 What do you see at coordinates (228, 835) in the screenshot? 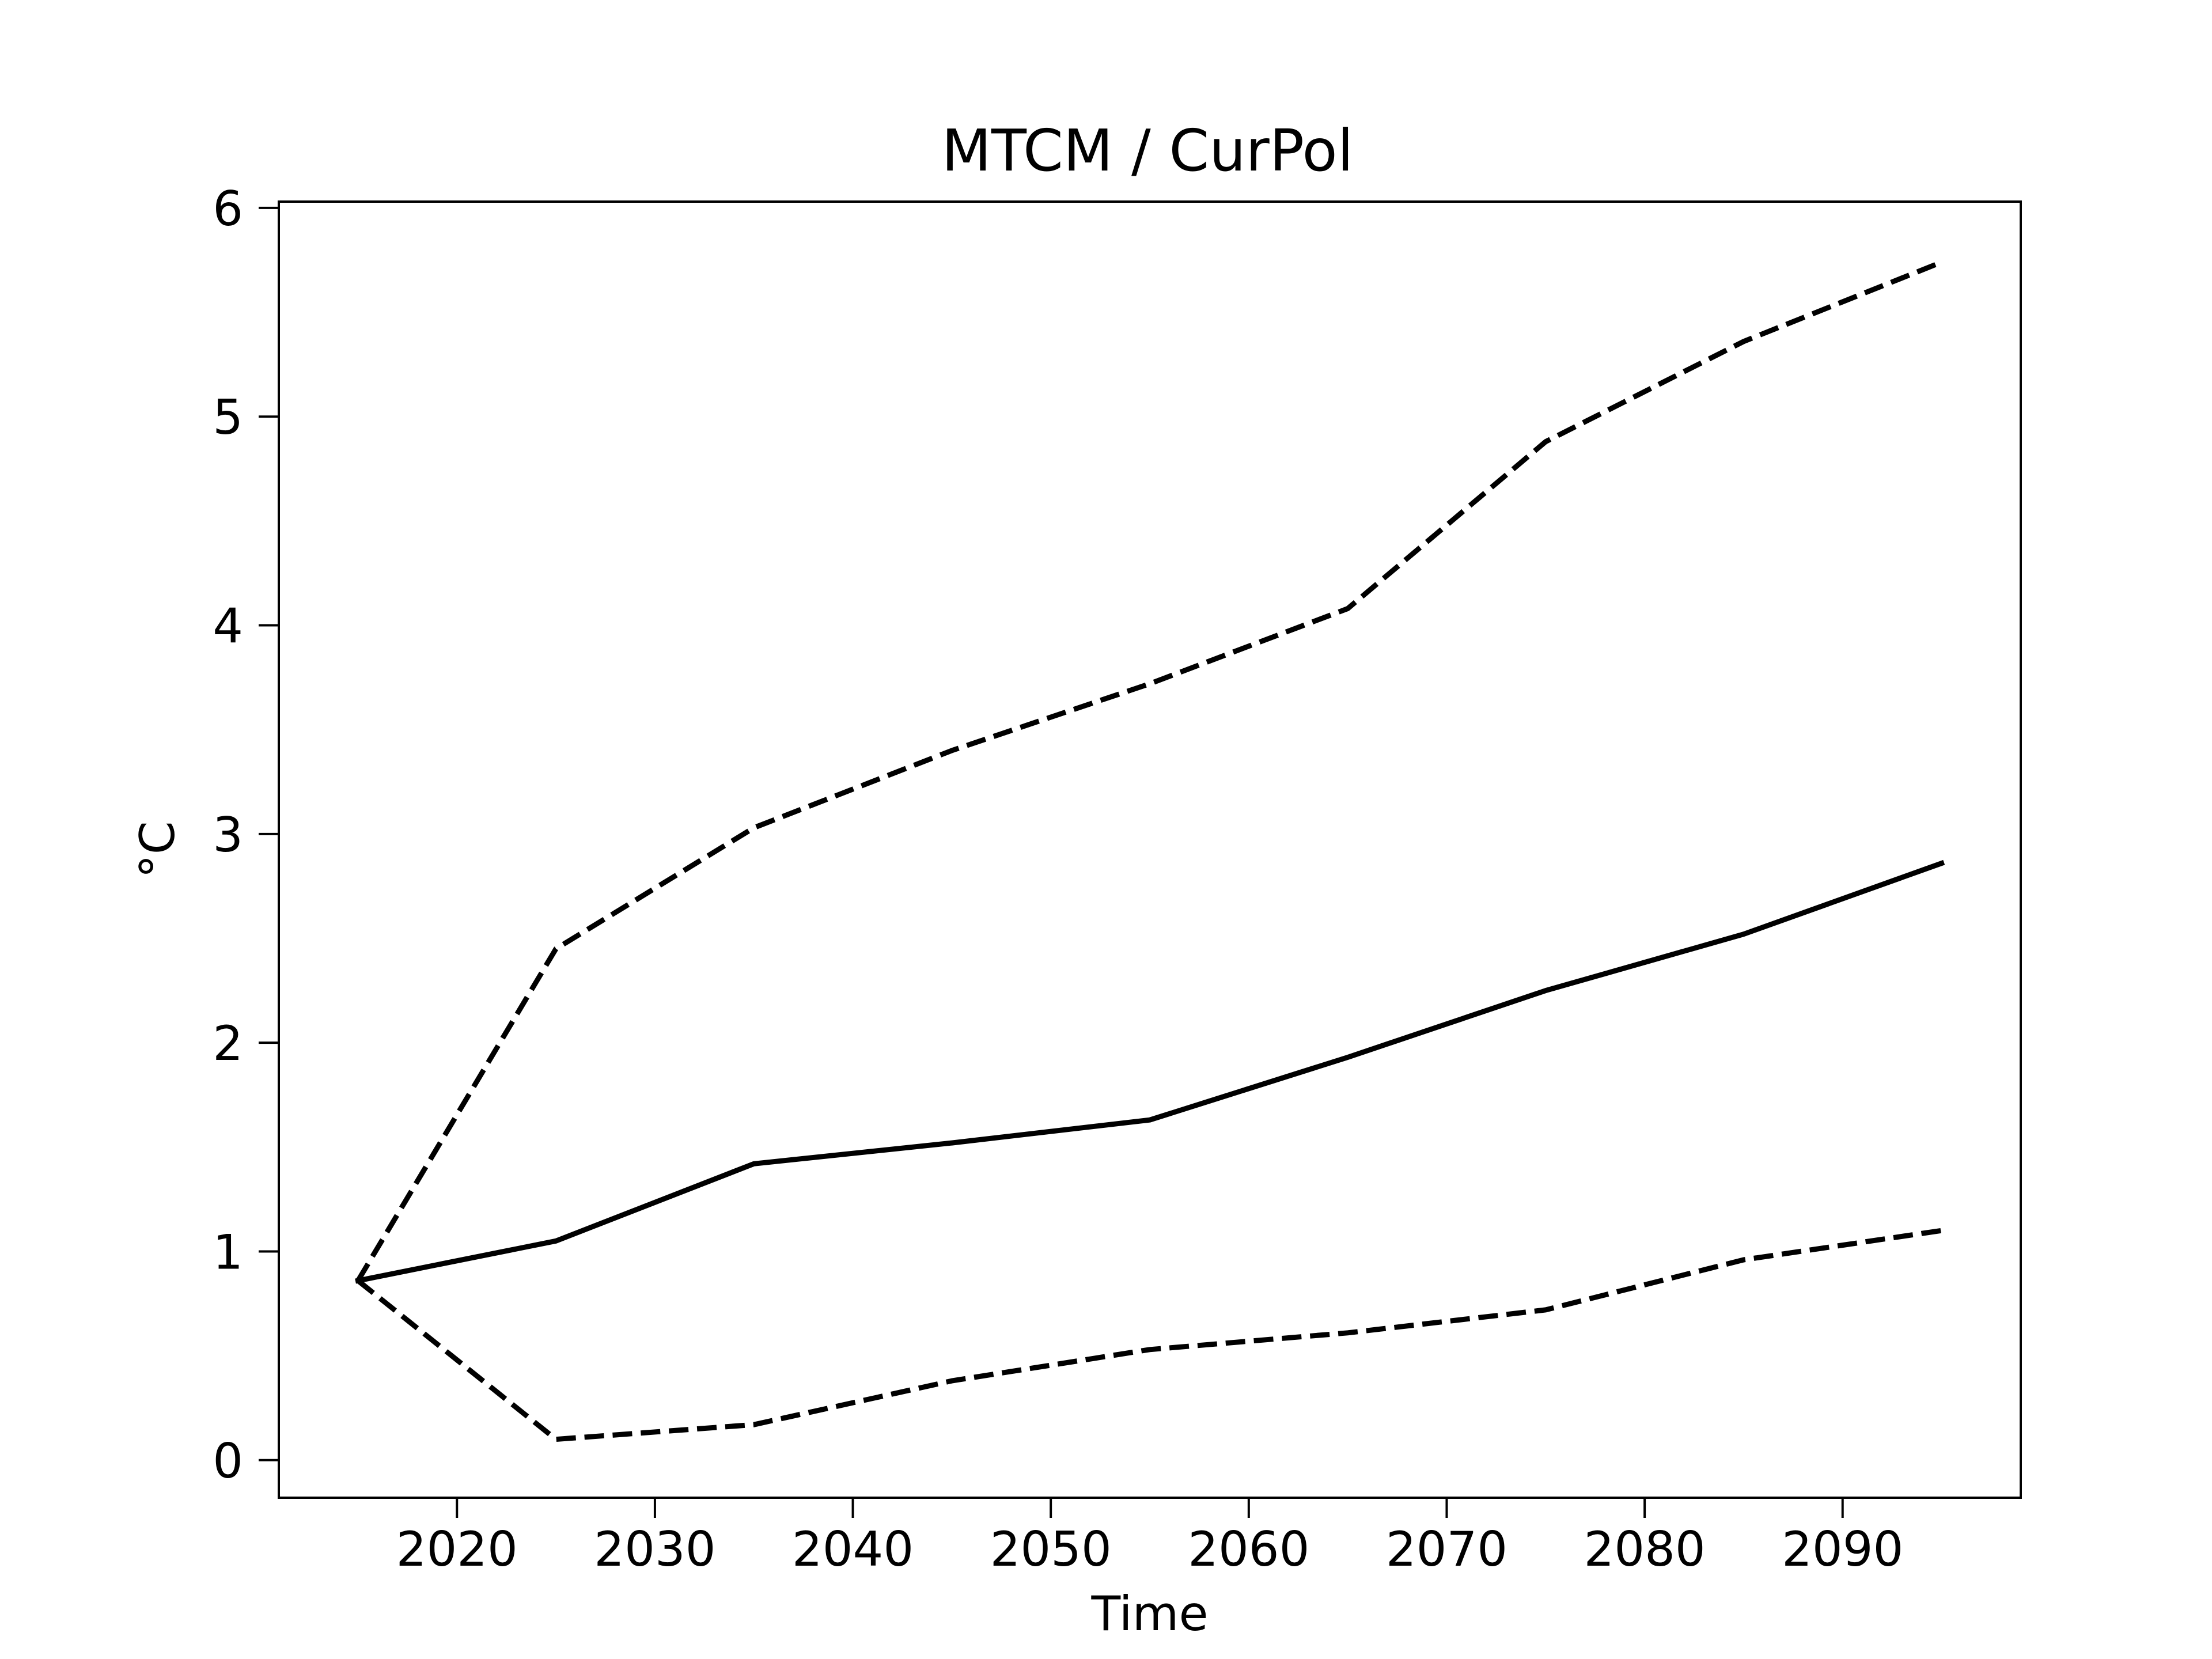
I see `y-tick-label-3: 3` at bounding box center [228, 835].